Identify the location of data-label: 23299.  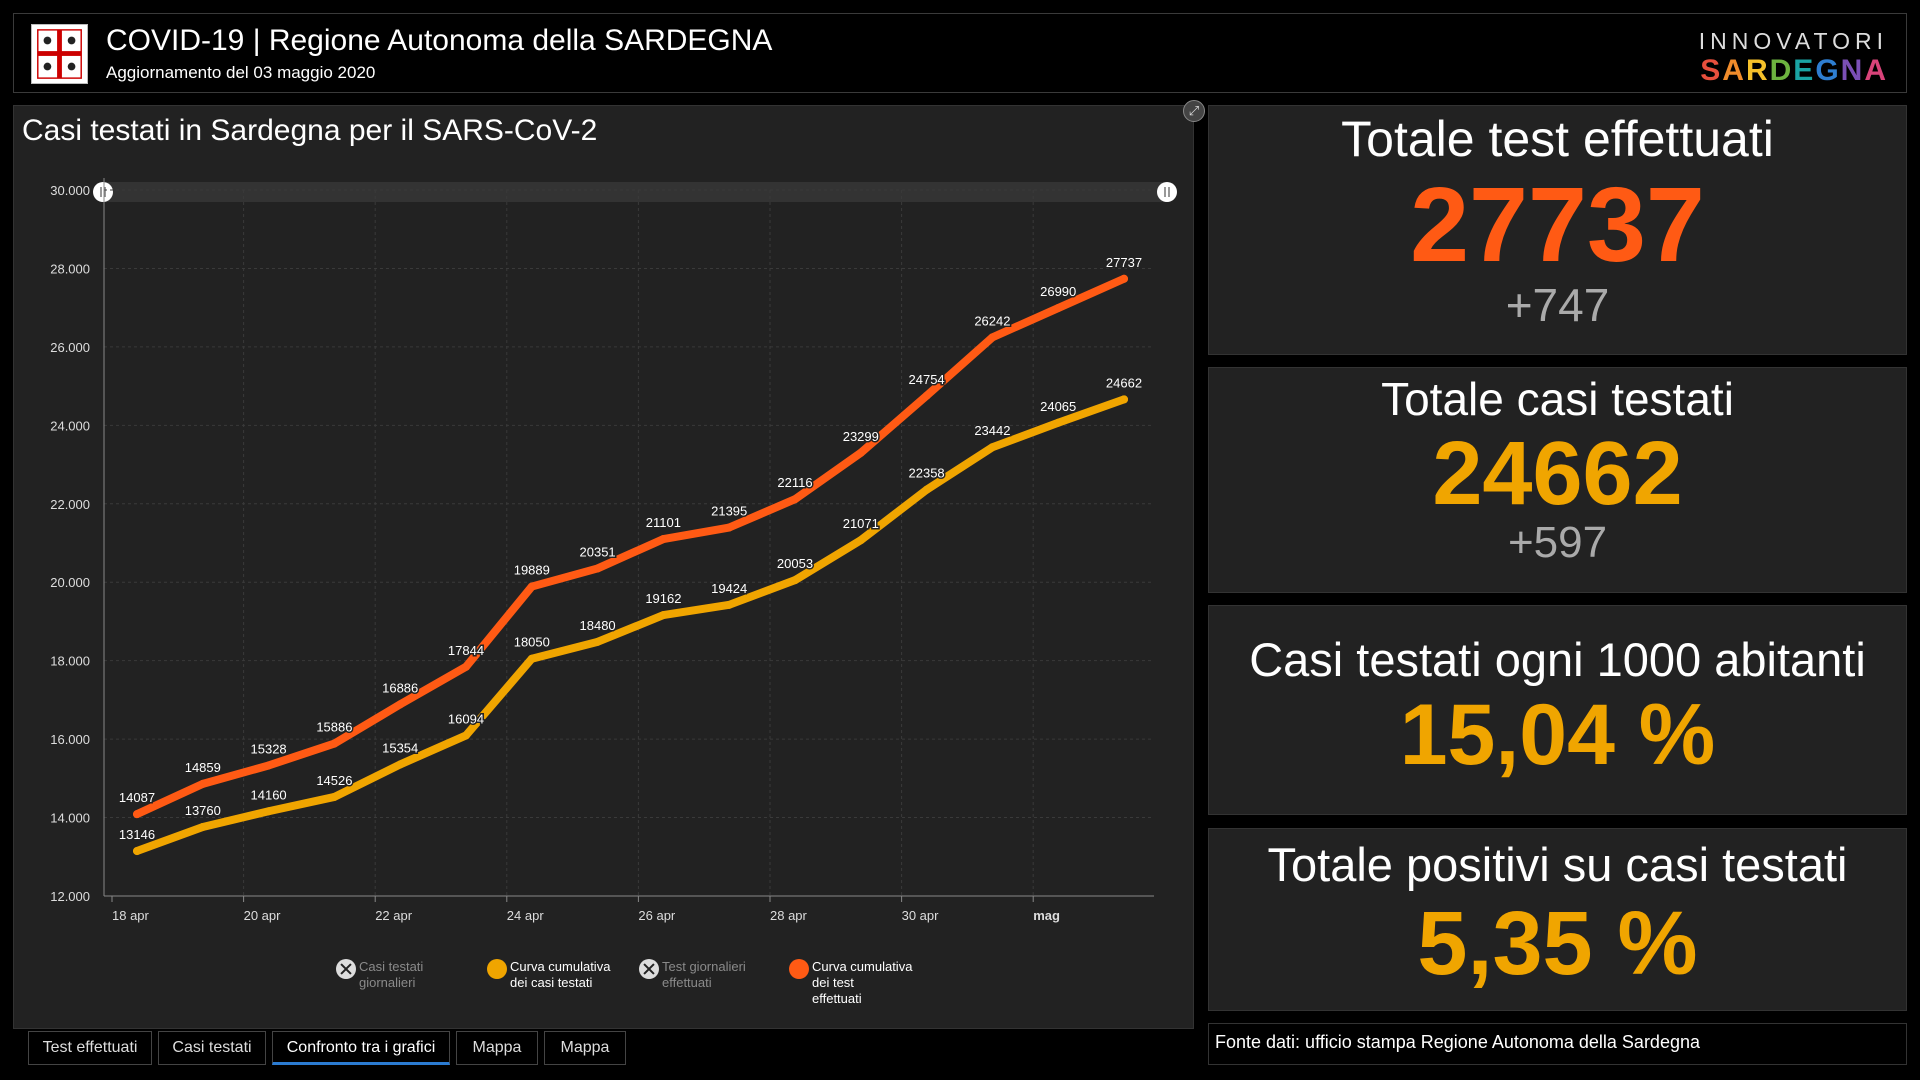
(861, 436).